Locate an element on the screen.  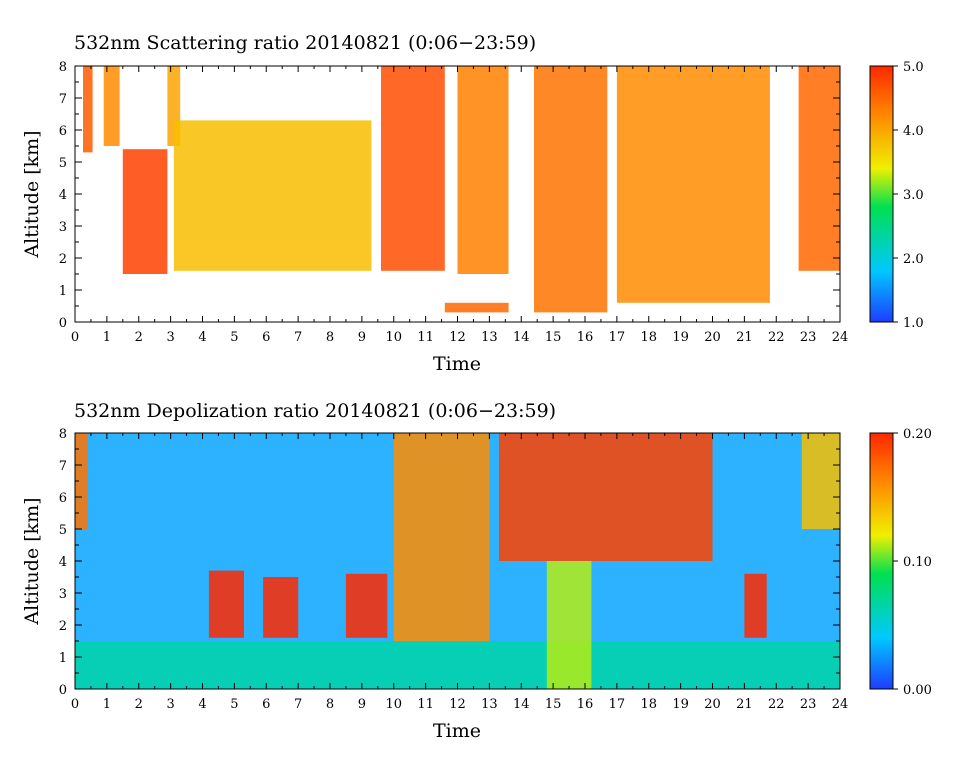
x-tick-label: 11 is located at coordinates (425, 704).